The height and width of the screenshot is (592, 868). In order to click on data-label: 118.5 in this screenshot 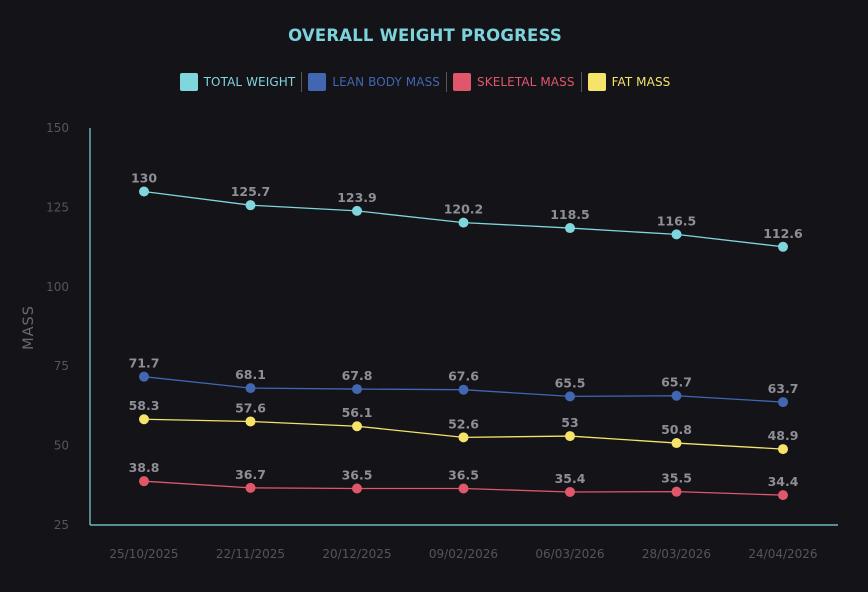, I will do `click(570, 214)`.